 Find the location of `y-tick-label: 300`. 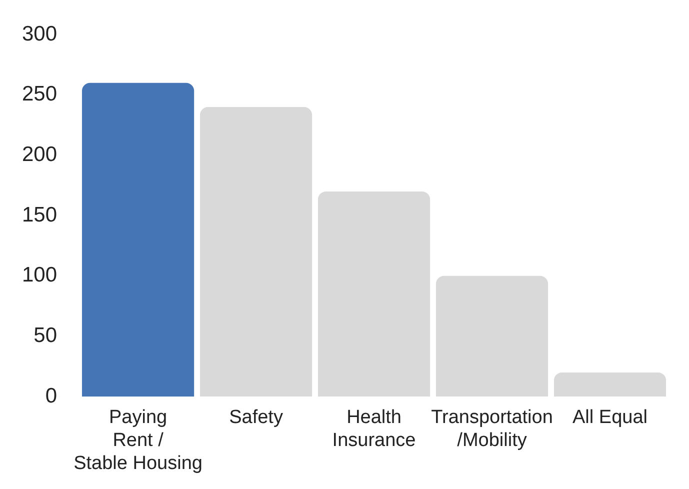

y-tick-label: 300 is located at coordinates (40, 34).